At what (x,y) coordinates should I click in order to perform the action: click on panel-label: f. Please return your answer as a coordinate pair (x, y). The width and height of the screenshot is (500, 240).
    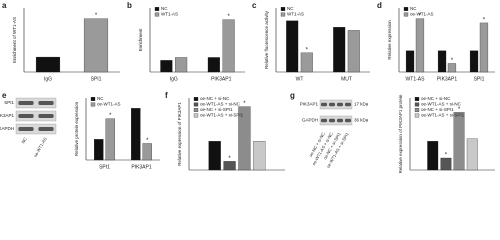
    Looking at the image, I should click on (166, 95).